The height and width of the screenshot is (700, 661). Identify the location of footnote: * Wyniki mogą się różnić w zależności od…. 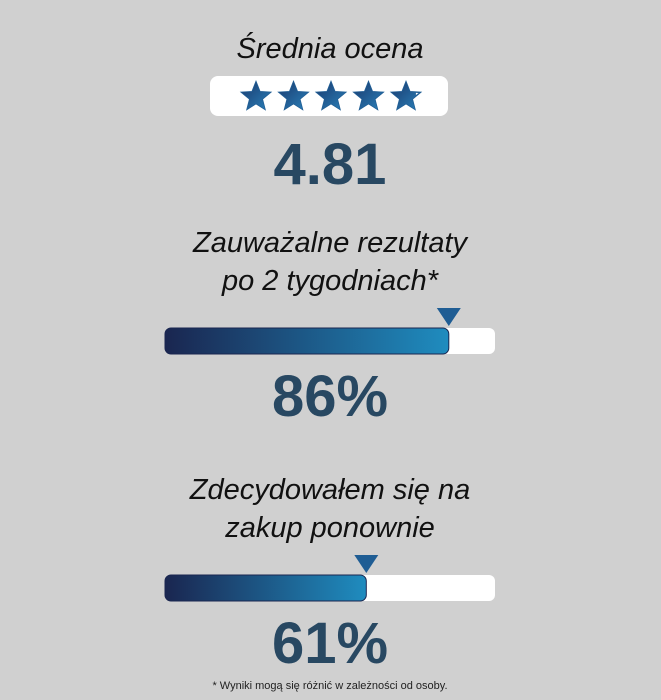
(329, 686).